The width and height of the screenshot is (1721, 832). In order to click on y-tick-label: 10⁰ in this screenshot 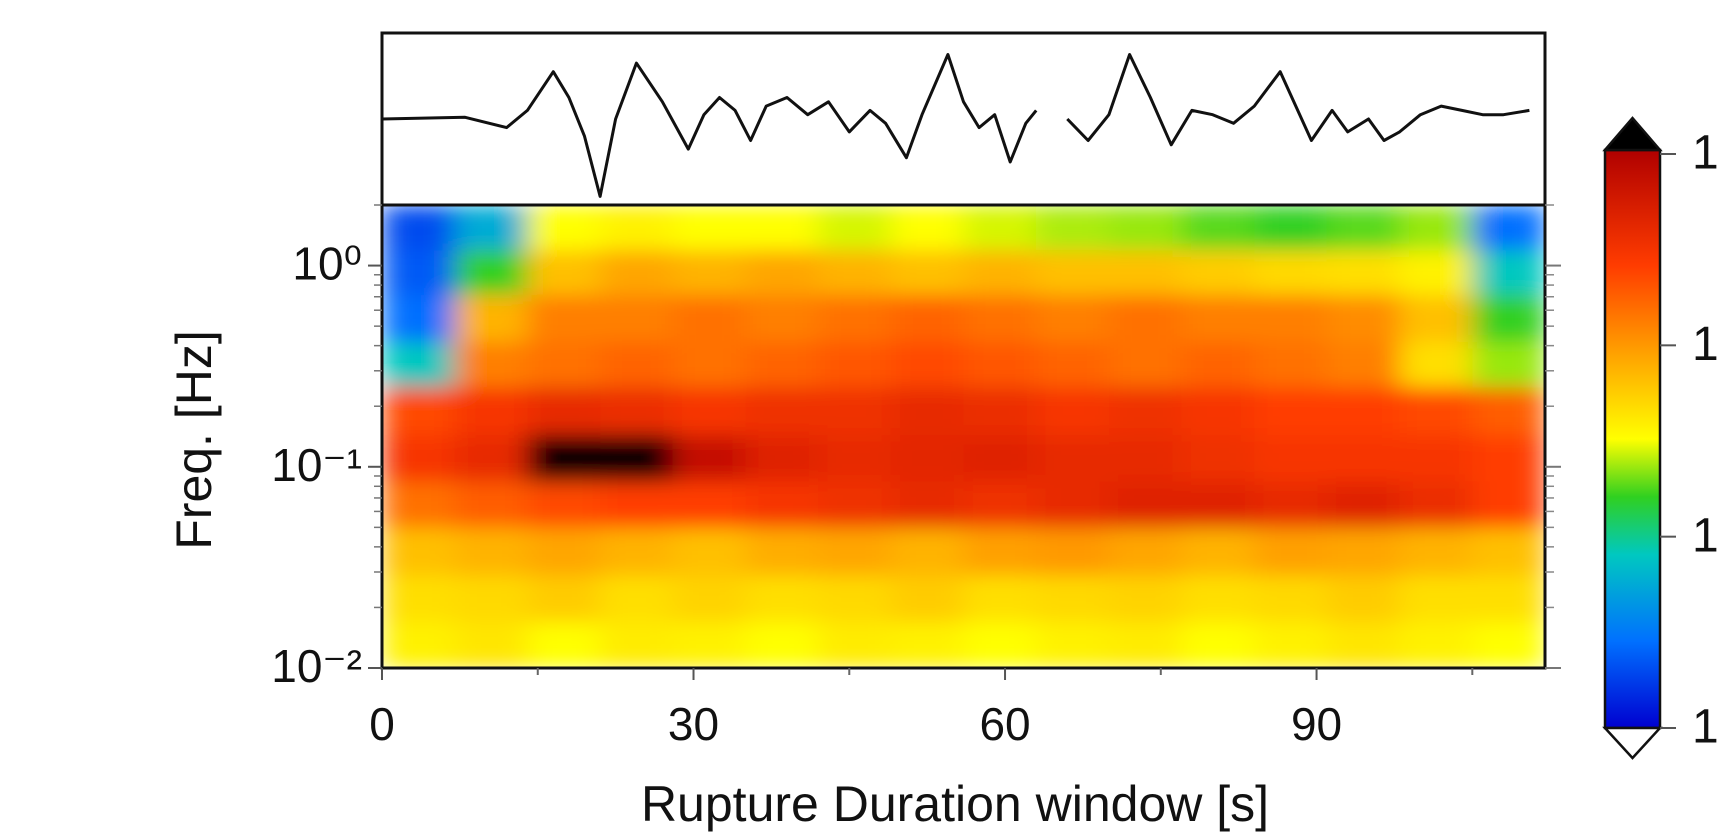, I will do `click(327, 264)`.